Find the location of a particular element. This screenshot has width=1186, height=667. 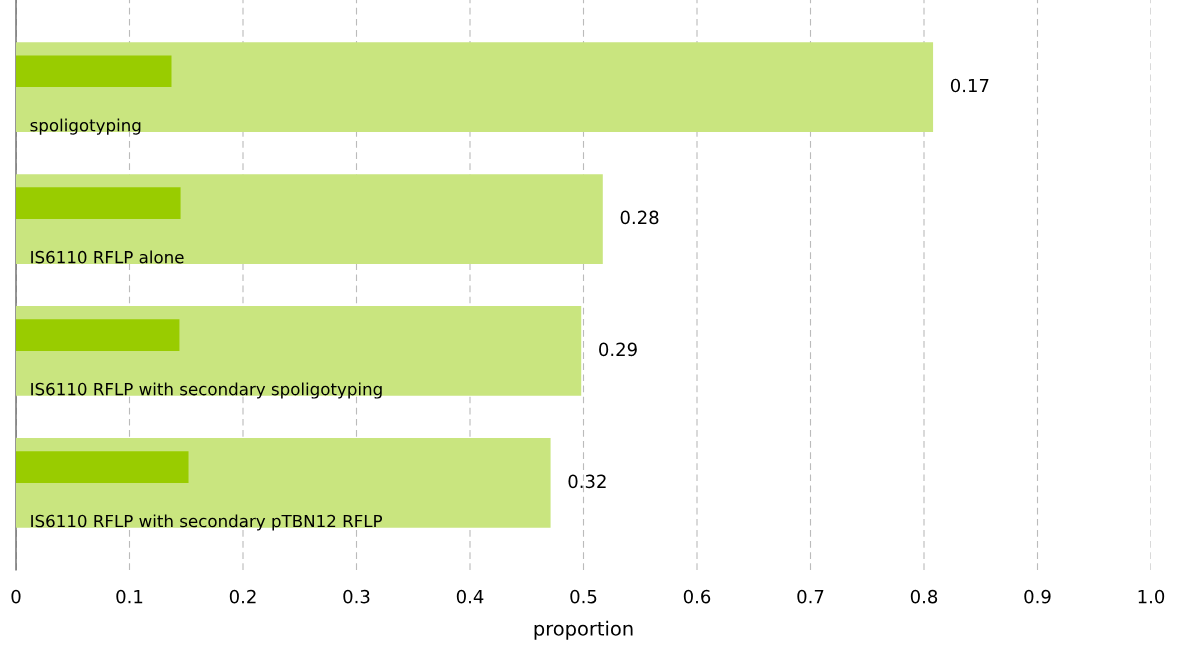

annotation: 0.32 is located at coordinates (587, 481).